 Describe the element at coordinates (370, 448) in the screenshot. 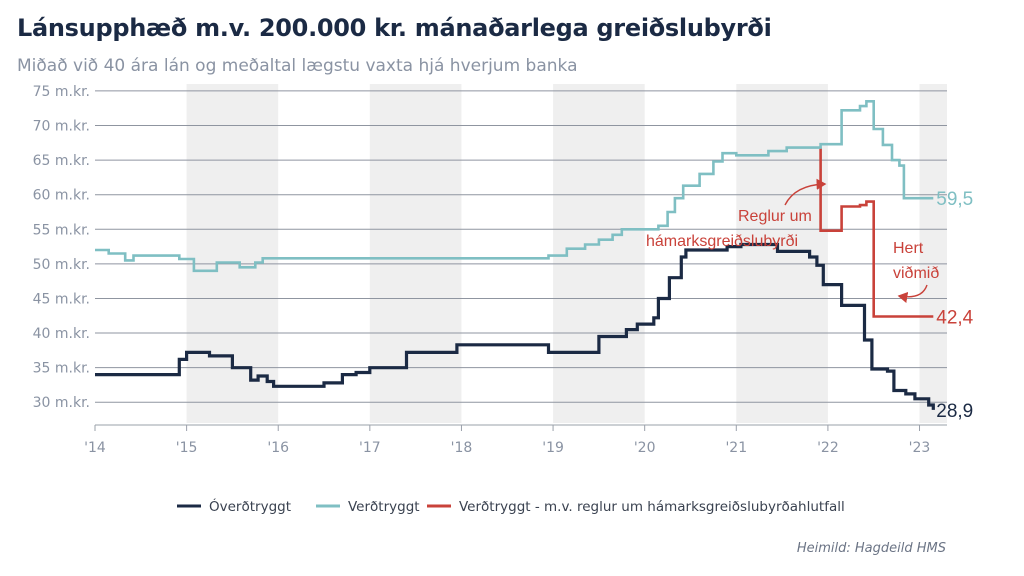

I see `x-tick-label: '17` at that location.